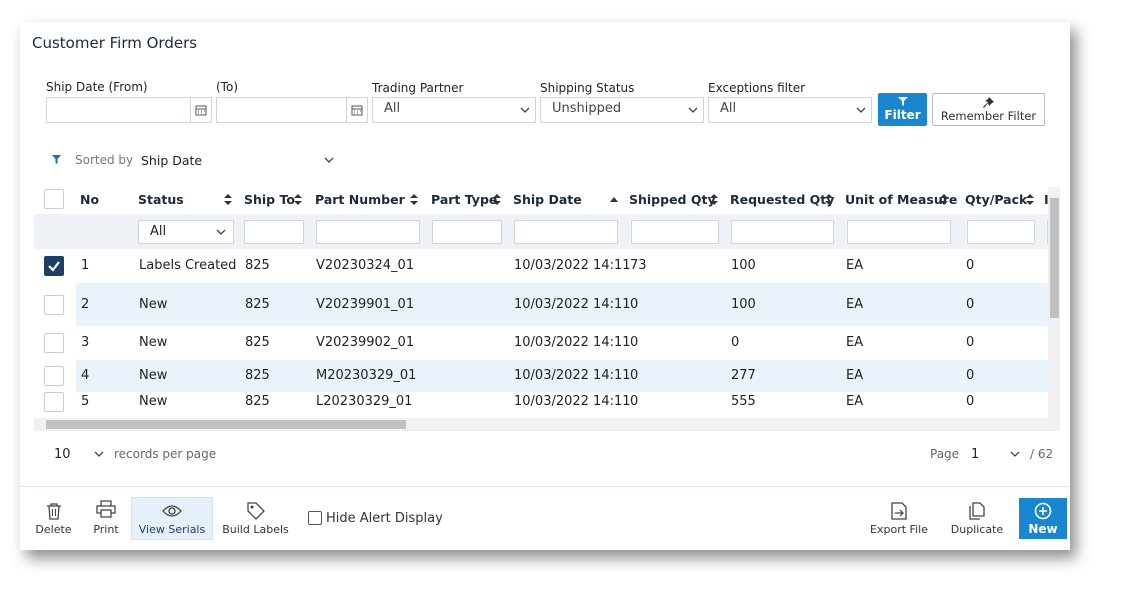  I want to click on page-size: 10, so click(62, 454).